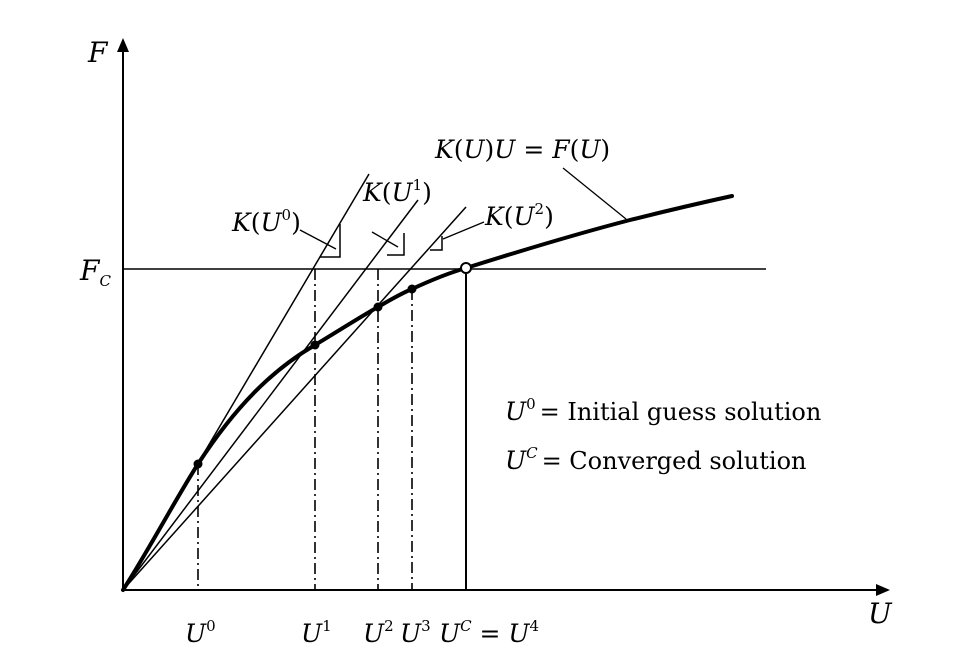 This screenshot has width=978, height=660. Describe the element at coordinates (489, 632) in the screenshot. I see `x-tick-uc-u4: UC = U4` at that location.